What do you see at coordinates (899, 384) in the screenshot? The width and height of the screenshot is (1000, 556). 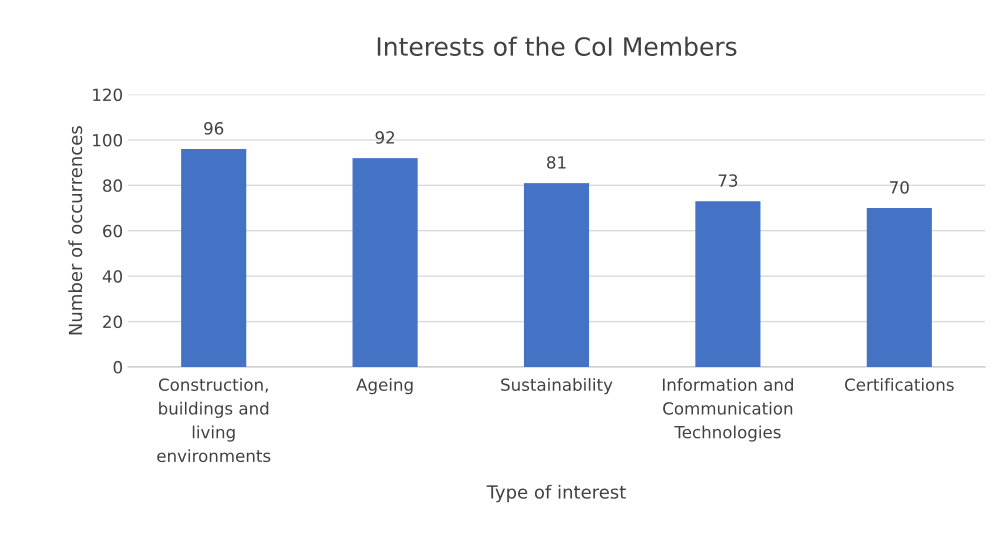 I see `x-tick-label: Certifications` at bounding box center [899, 384].